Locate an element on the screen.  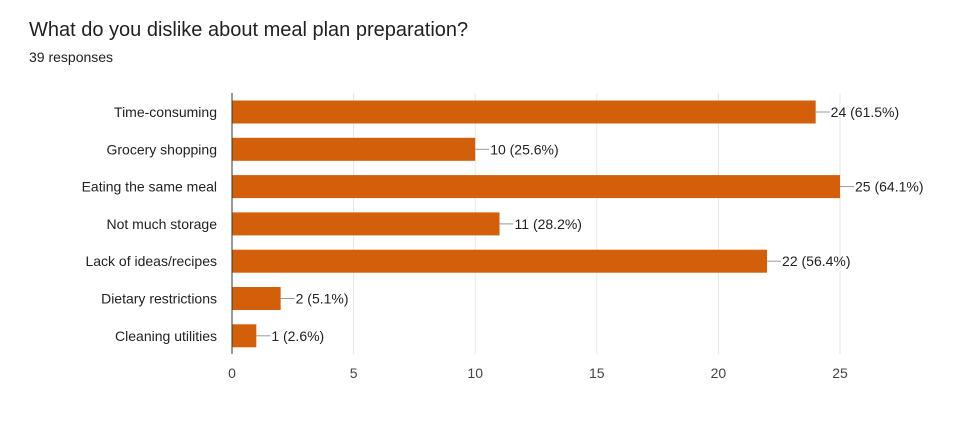
data-label: 1 (2.6%) is located at coordinates (297, 336).